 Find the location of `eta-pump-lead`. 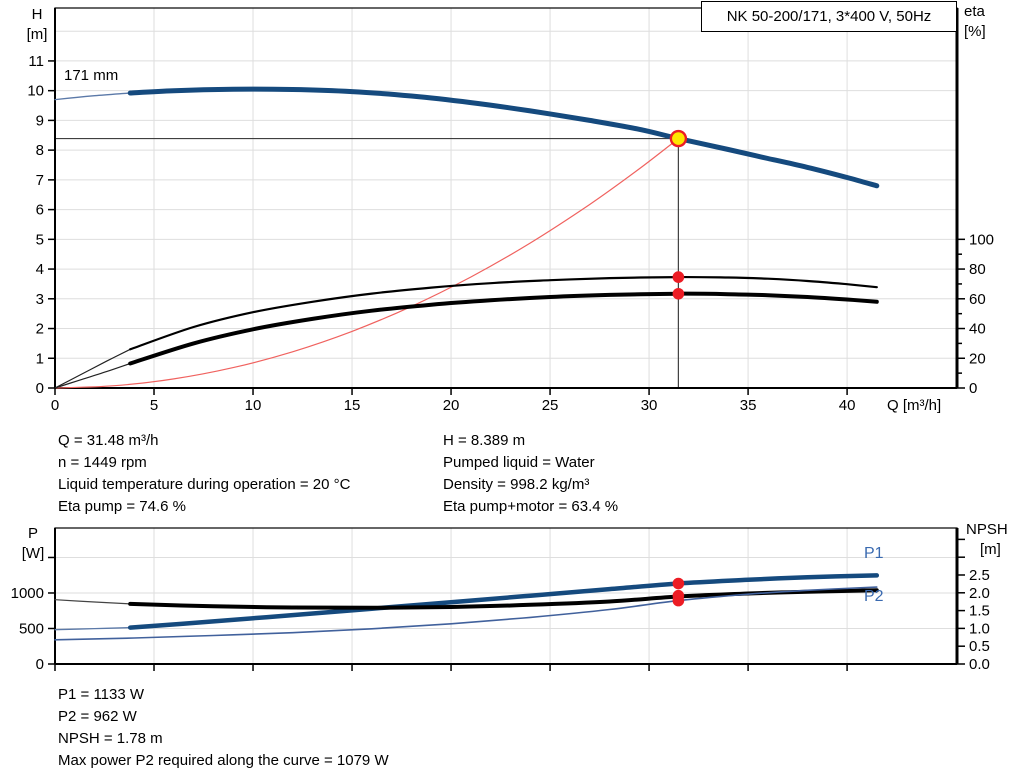

eta-pump-lead is located at coordinates (92, 368).